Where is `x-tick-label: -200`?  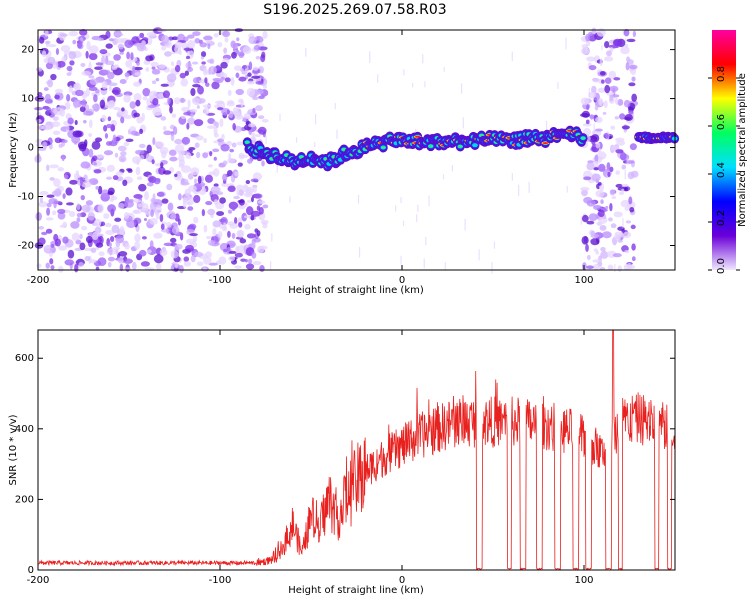 x-tick-label: -200 is located at coordinates (38, 580).